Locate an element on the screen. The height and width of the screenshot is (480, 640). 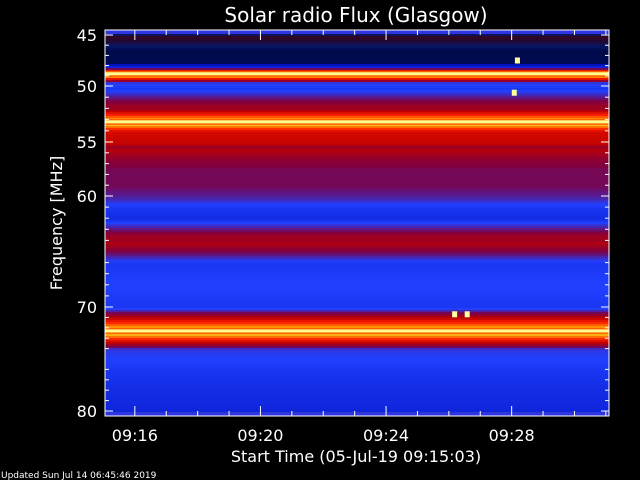
dark-band is located at coordinates (357, 49).